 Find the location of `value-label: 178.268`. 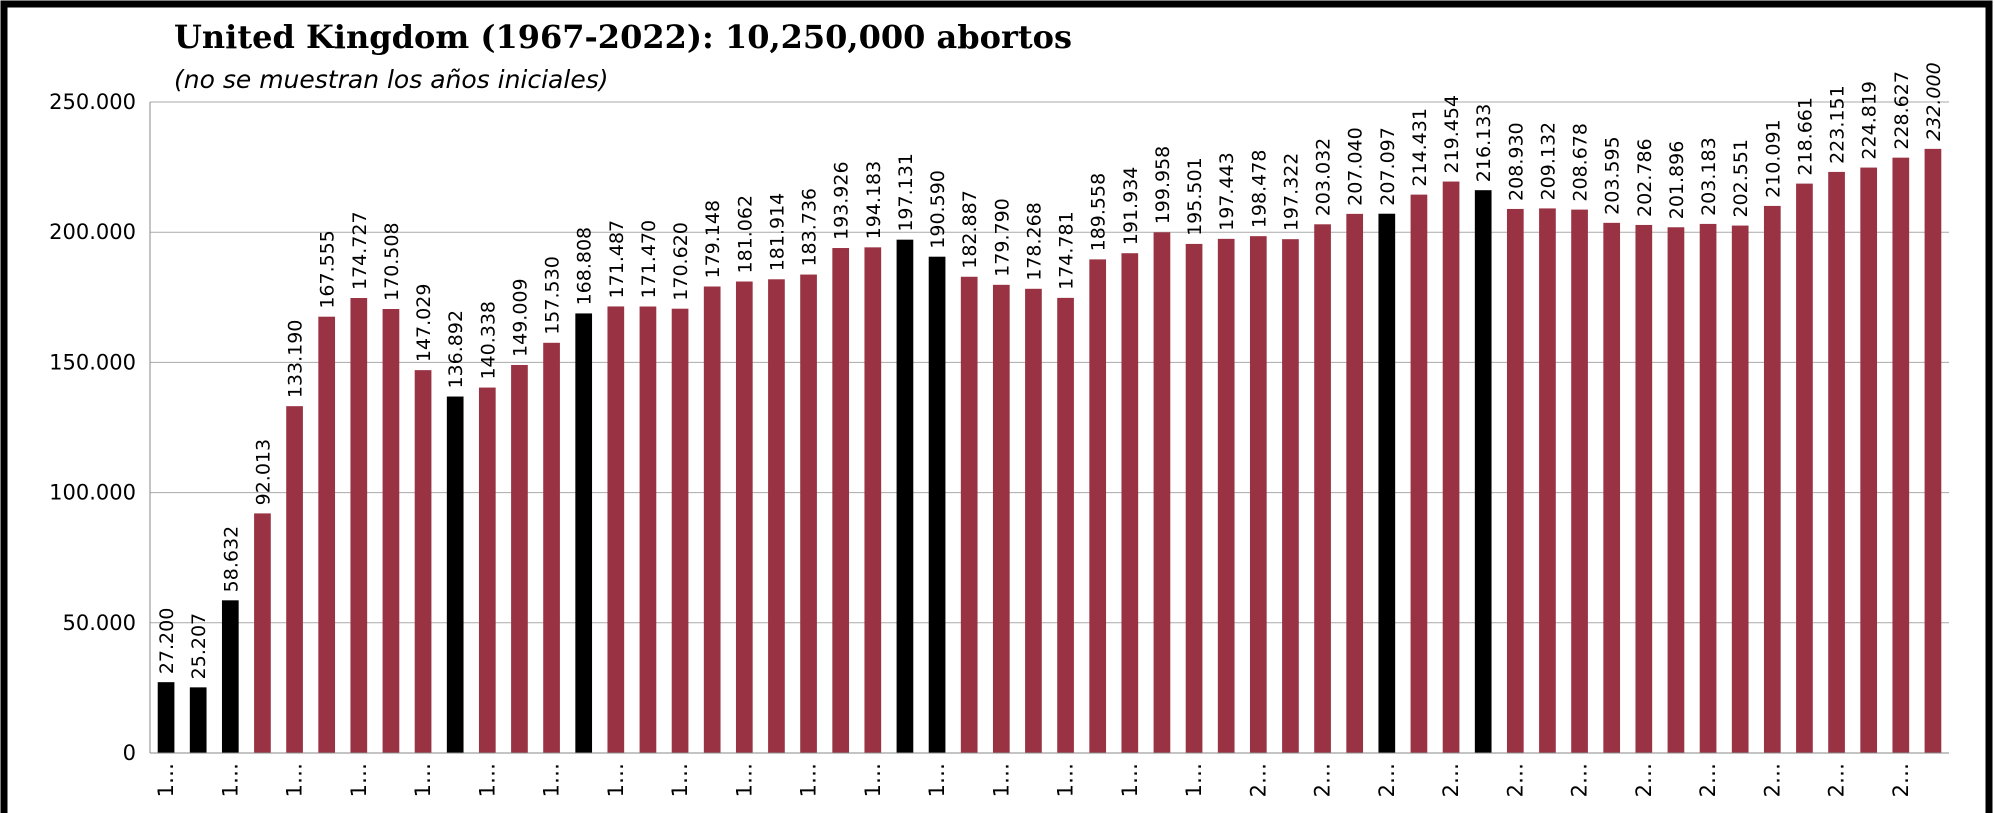

value-label: 178.268 is located at coordinates (1034, 241).